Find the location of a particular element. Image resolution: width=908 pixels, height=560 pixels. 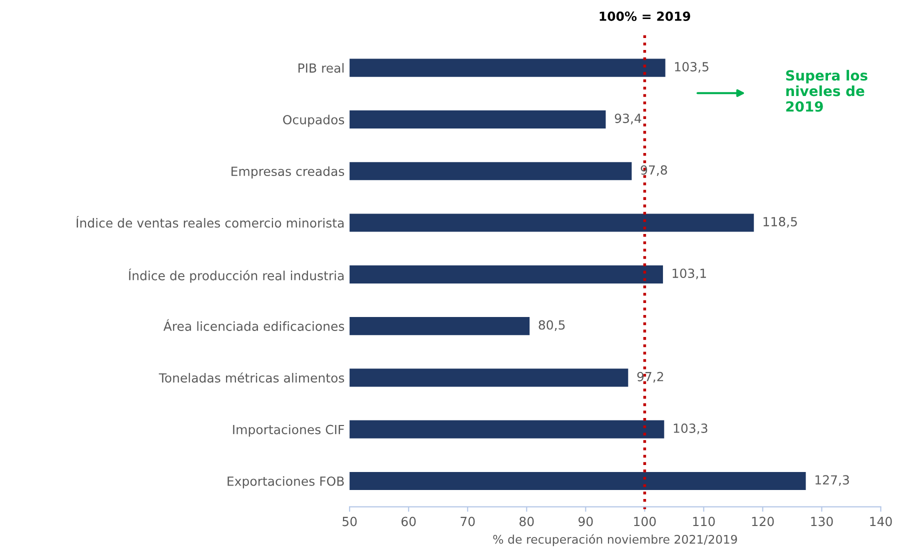

x-tick-label: 90 is located at coordinates (585, 521).